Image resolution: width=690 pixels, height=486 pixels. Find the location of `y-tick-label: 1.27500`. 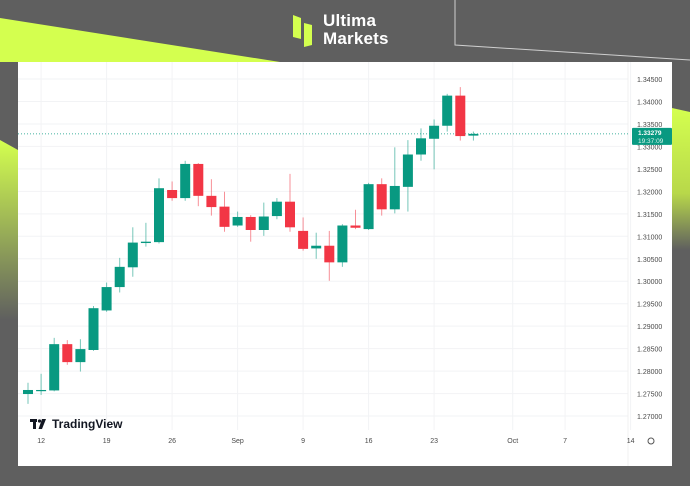

y-tick-label: 1.27500 is located at coordinates (649, 395).